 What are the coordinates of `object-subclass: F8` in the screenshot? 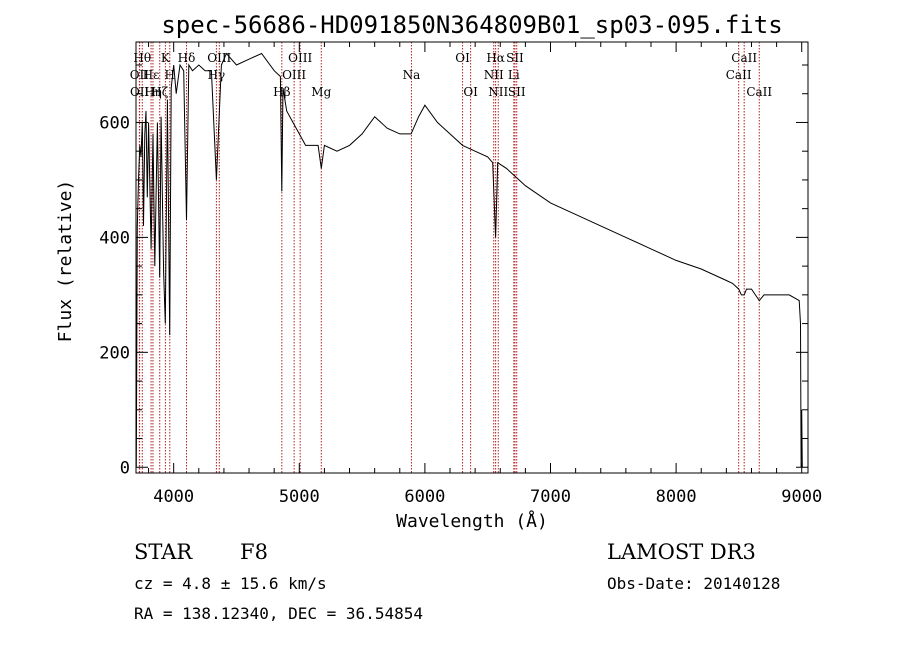 It's located at (254, 552).